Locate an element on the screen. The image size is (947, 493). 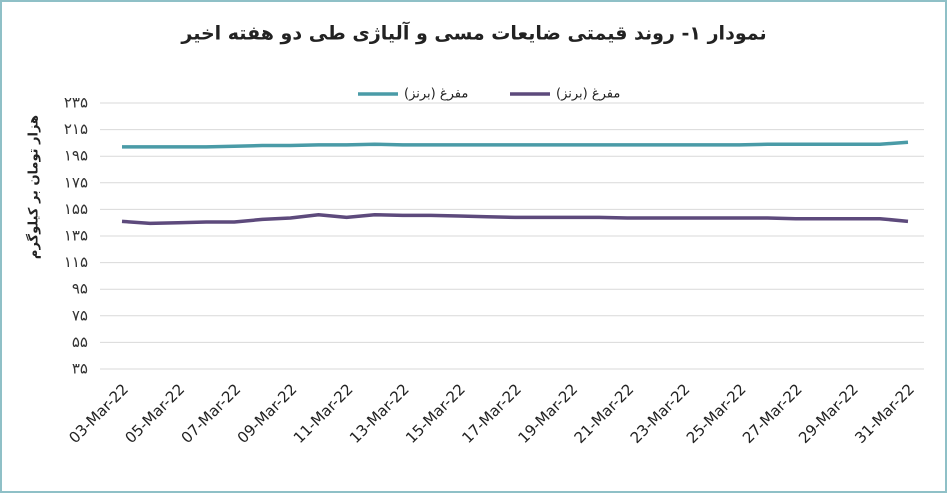
y-tick-label: ۲۱۵ is located at coordinates (76, 129).